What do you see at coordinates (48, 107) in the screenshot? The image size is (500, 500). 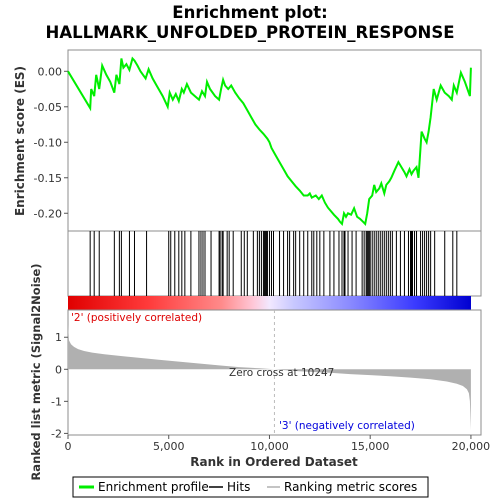 I see `es-tick-label: -0.05` at bounding box center [48, 107].